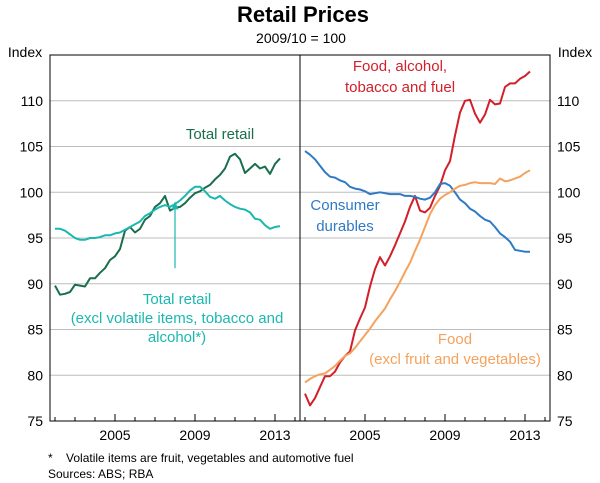 Image resolution: width=600 pixels, height=483 pixels. What do you see at coordinates (32, 192) in the screenshot?
I see `y-tick-label-left: 100` at bounding box center [32, 192].